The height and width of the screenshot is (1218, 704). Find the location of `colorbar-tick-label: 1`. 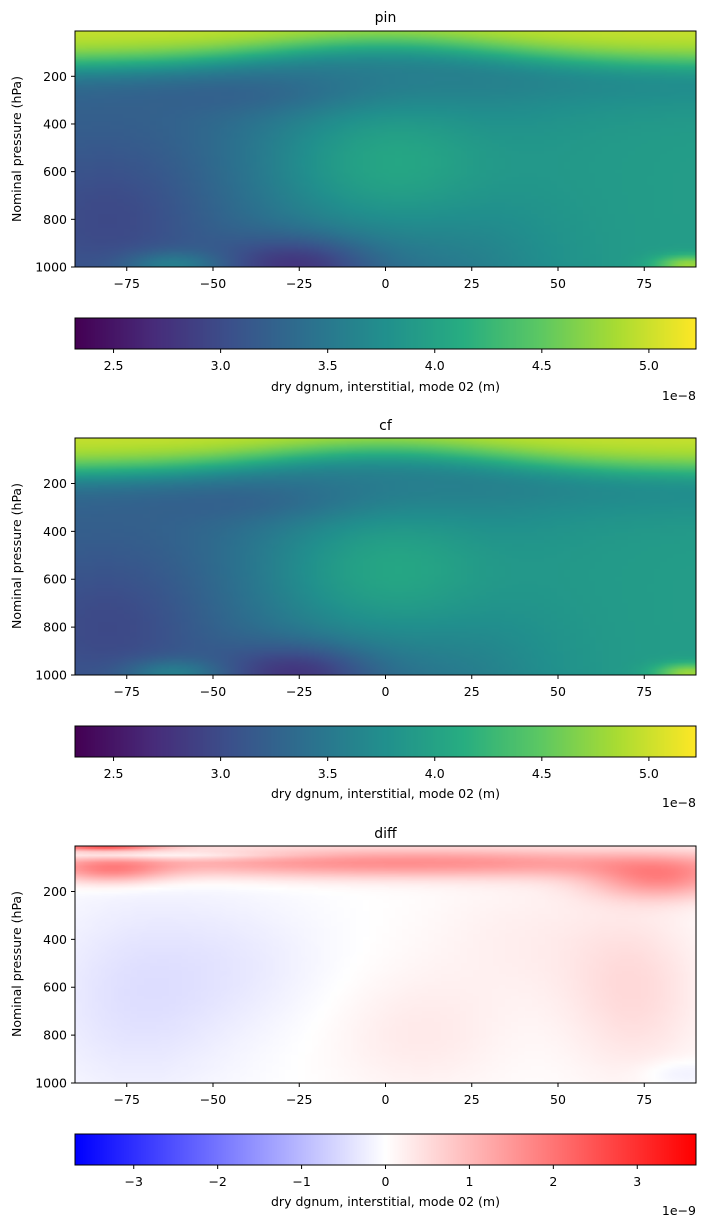

colorbar-tick-label: 1 is located at coordinates (469, 1181).